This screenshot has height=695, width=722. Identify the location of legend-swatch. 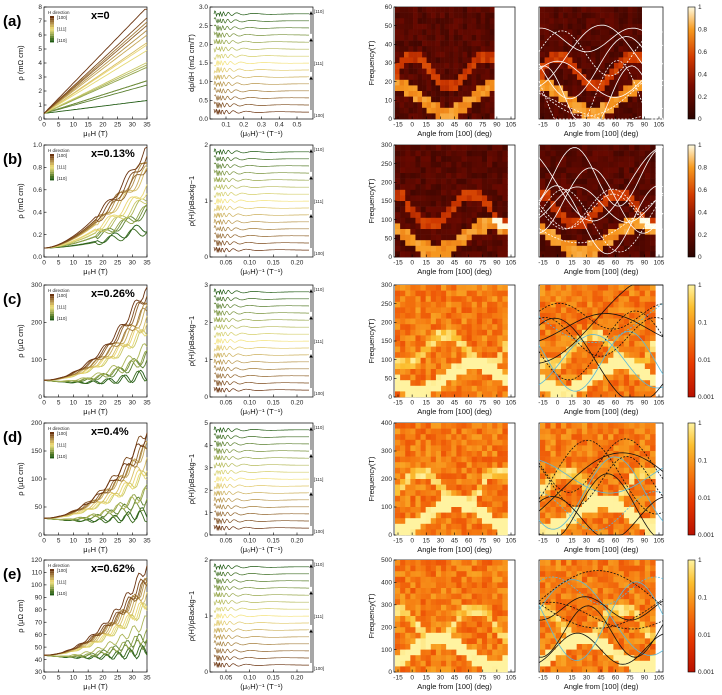
(52, 21).